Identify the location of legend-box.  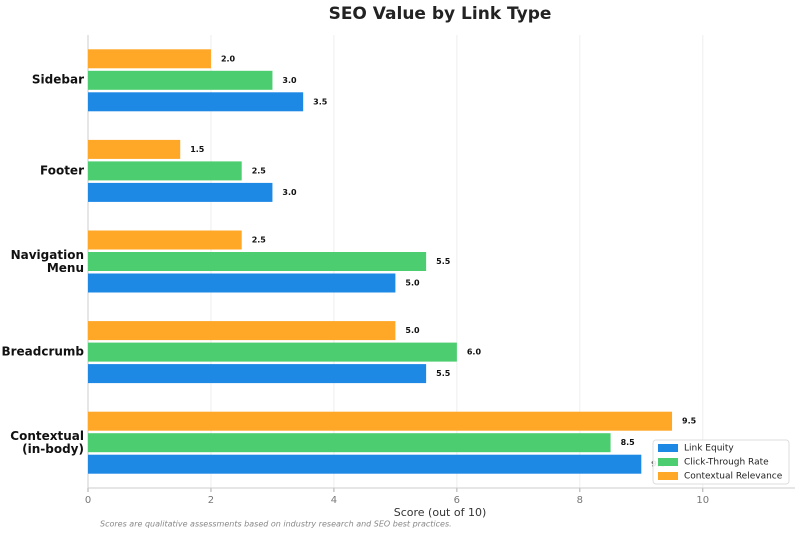
(721, 462).